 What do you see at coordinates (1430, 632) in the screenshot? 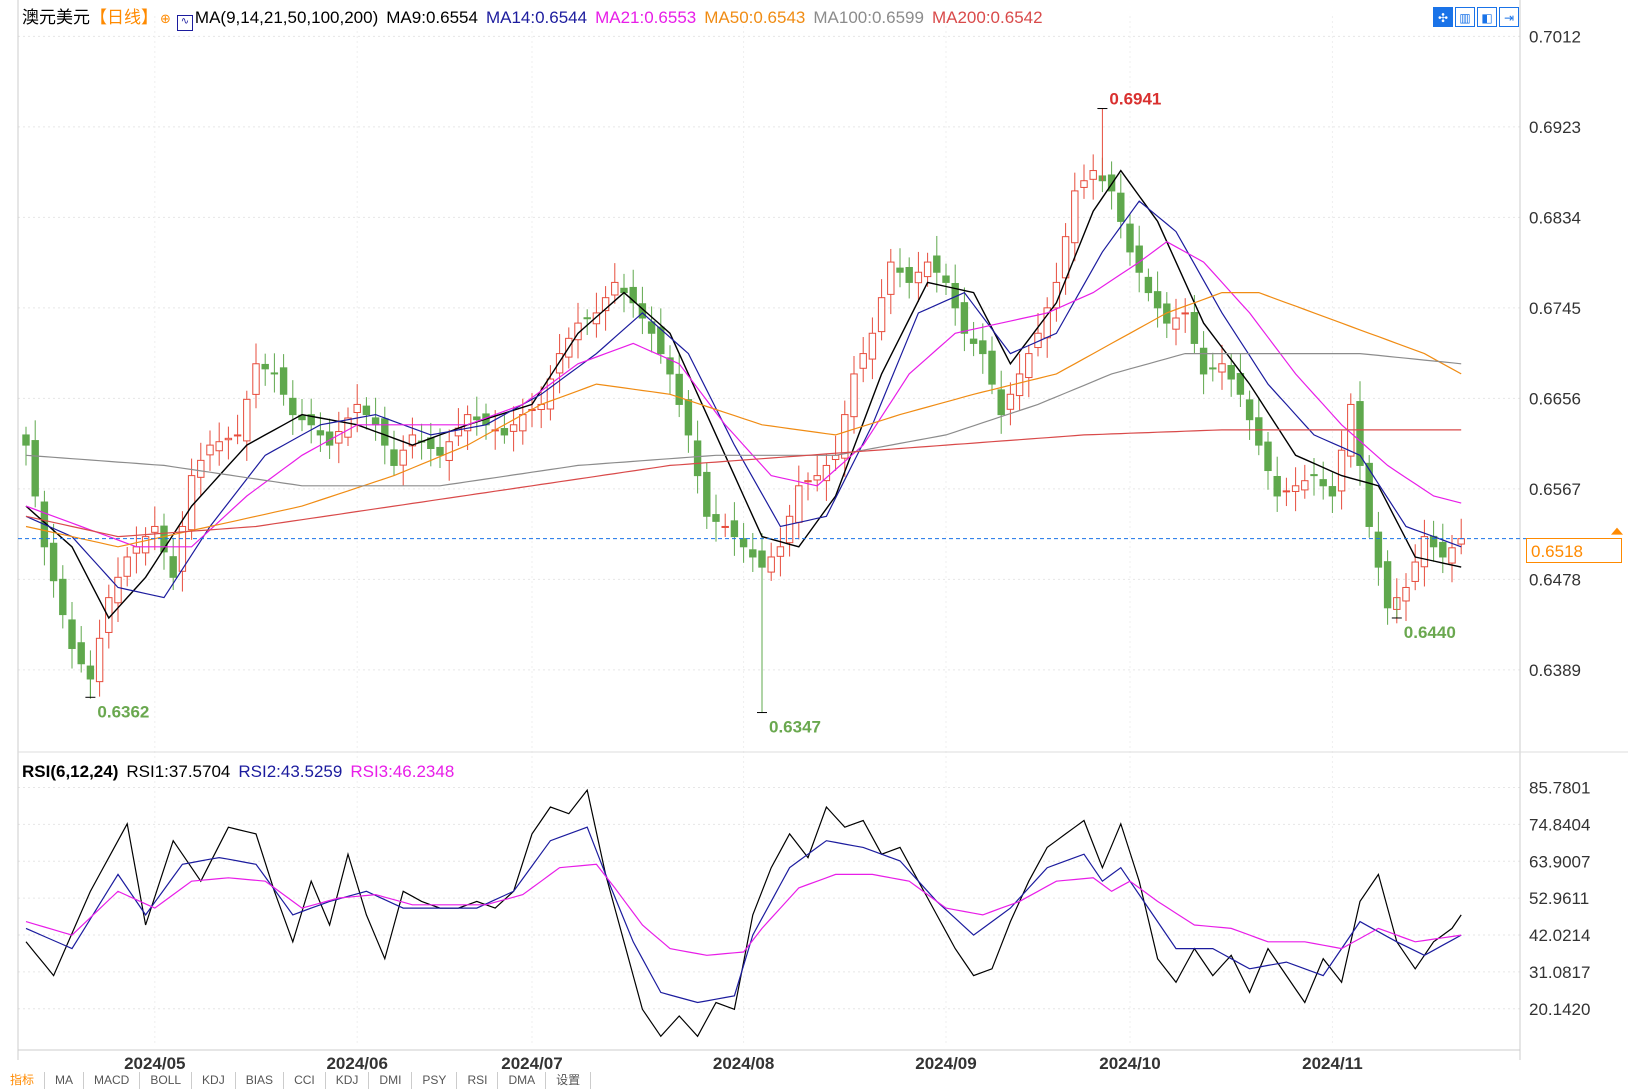
I see `extreme-label-3: 0.6440` at bounding box center [1430, 632].